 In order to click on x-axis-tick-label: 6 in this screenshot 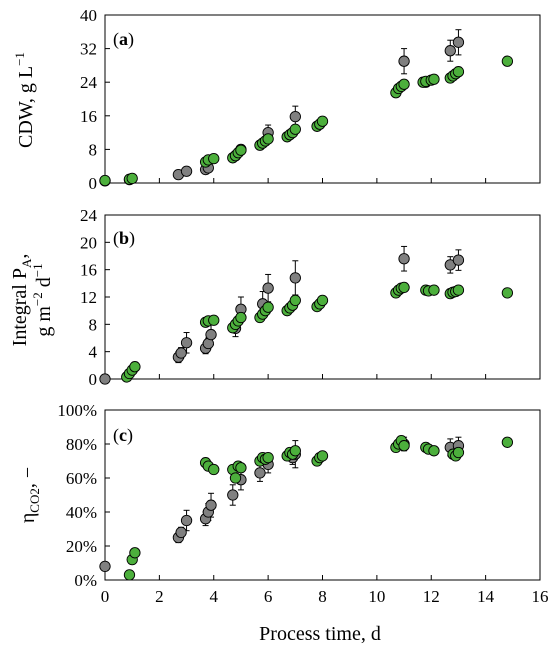, I will do `click(268, 596)`.